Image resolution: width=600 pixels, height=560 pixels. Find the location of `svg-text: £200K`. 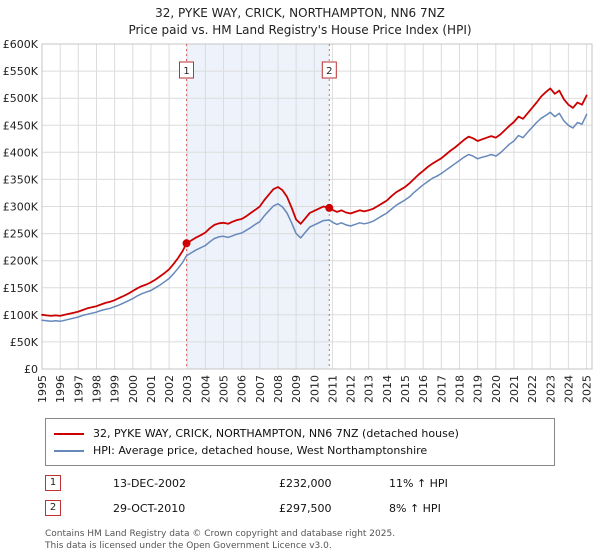

svg-text: £200K is located at coordinates (21, 261).